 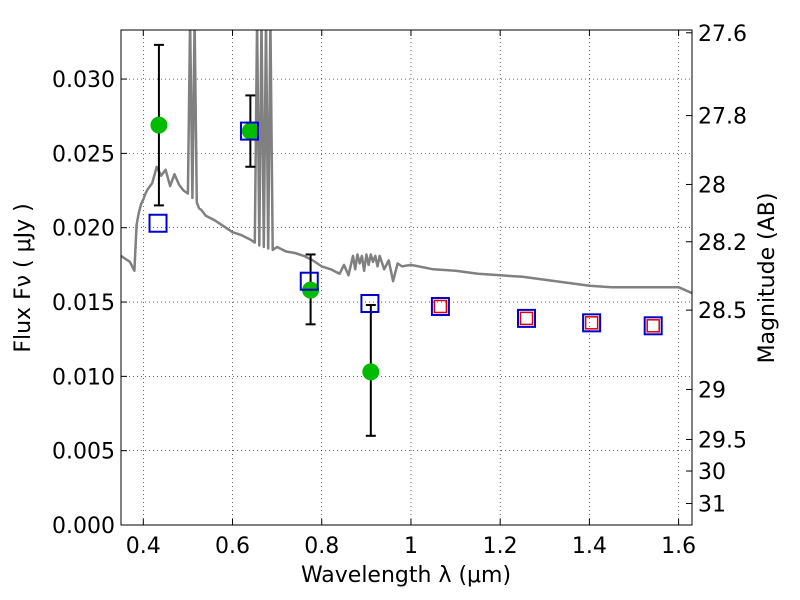 I want to click on y-axis-left: 0.000 0.005 0.010 0.015 0.020 0.025 0.030, so click(x=89, y=303).